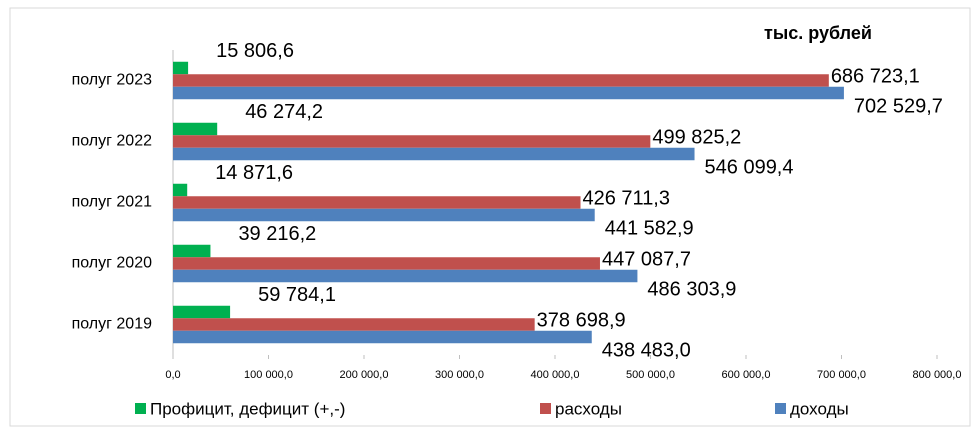 The width and height of the screenshot is (979, 430). What do you see at coordinates (937, 375) in the screenshot?
I see `x-tick-label: 800 000,0` at bounding box center [937, 375].